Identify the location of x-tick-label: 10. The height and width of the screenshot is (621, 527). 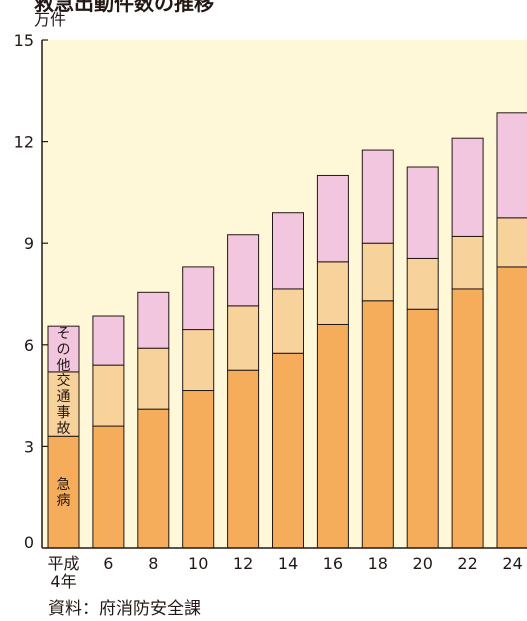
(198, 563).